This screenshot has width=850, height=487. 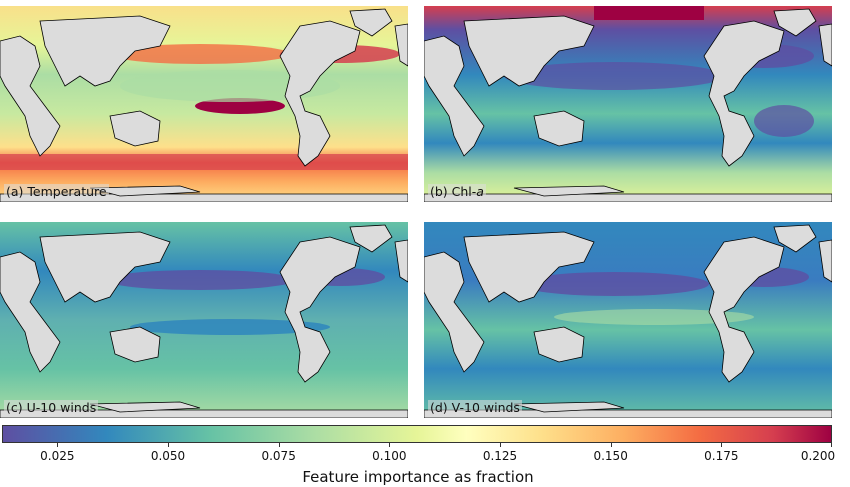 What do you see at coordinates (417, 434) in the screenshot?
I see `colorbar` at bounding box center [417, 434].